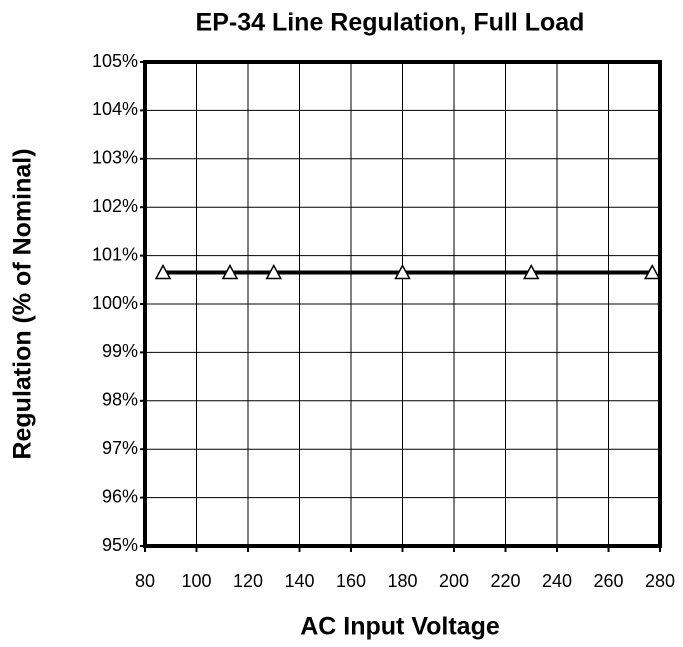 The width and height of the screenshot is (683, 647). Describe the element at coordinates (120, 351) in the screenshot. I see `y-tick-label: 99%` at that location.